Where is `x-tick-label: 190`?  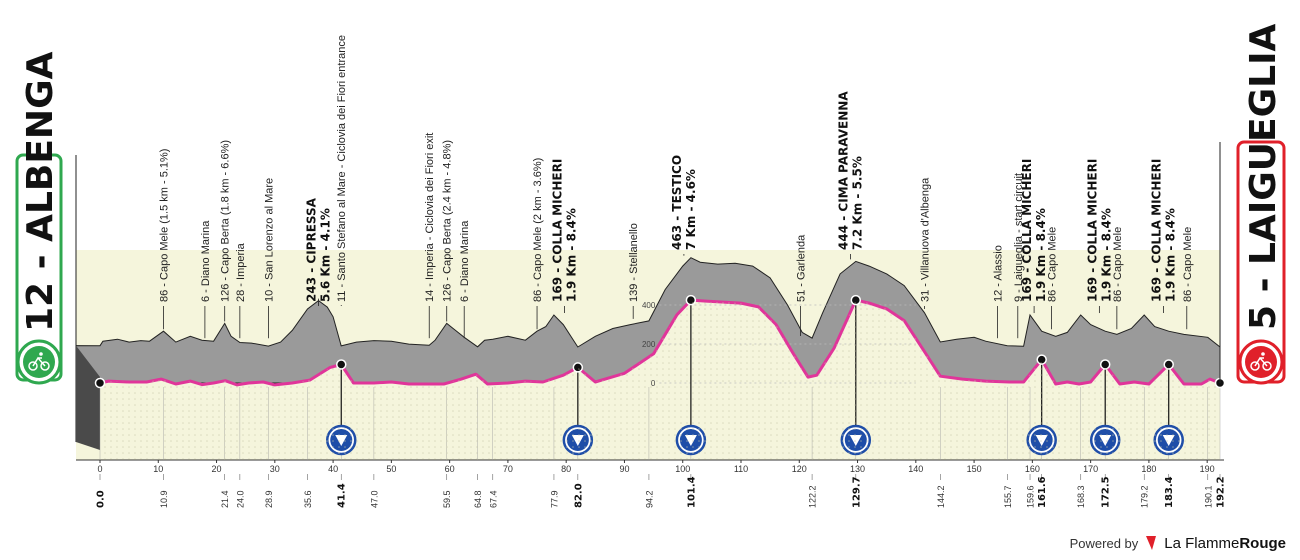
x-tick-label: 190 is located at coordinates (1207, 469).